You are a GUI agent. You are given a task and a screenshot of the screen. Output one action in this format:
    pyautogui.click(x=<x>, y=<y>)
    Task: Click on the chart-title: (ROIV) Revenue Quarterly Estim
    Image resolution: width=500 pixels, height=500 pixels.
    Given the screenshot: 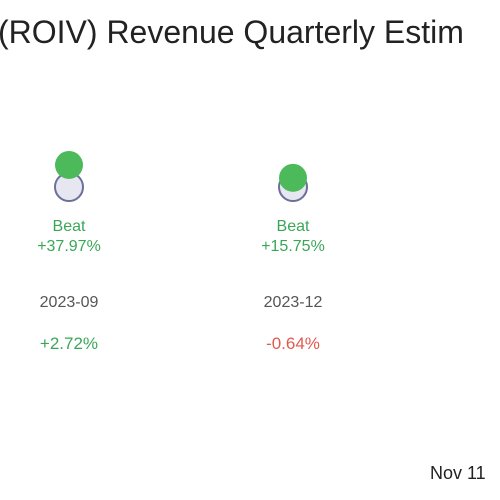 What is the action you would take?
    pyautogui.click(x=232, y=32)
    